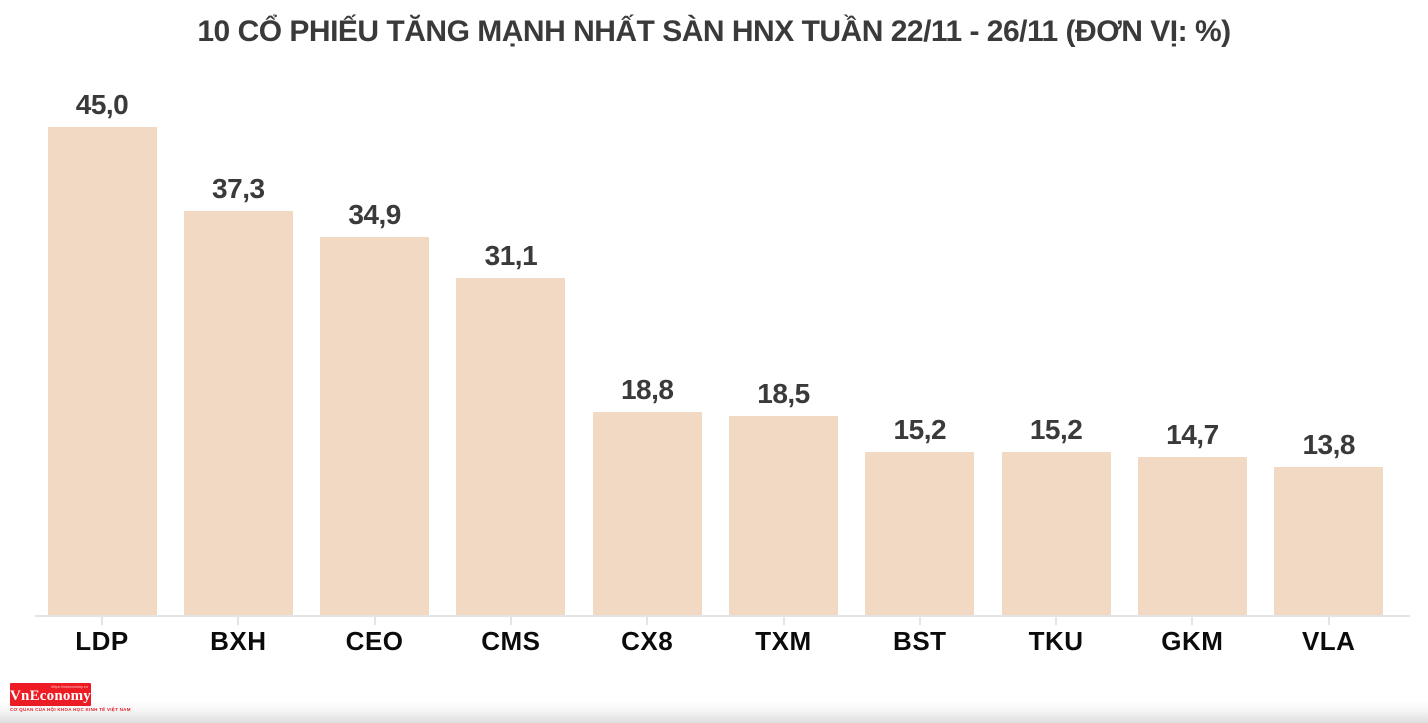  Describe the element at coordinates (783, 393) in the screenshot. I see `bar-value-label: 18,5` at that location.